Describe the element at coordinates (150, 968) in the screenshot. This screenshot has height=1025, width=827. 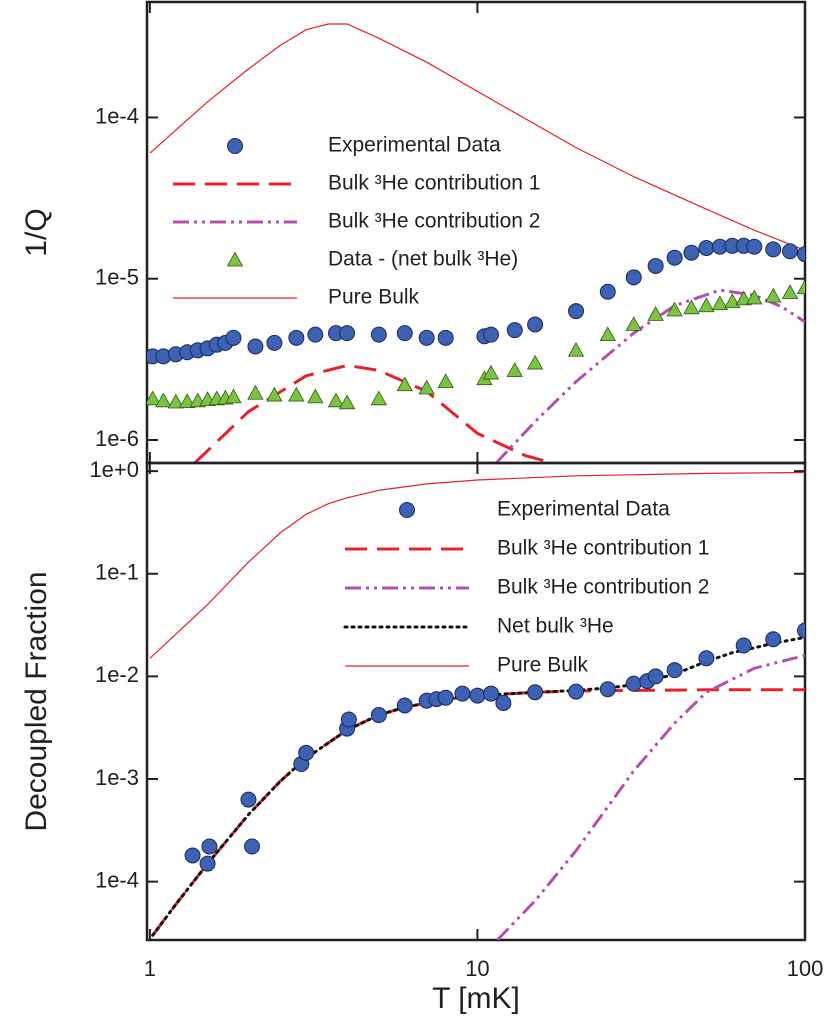
I see `x-tick-label: 1` at that location.